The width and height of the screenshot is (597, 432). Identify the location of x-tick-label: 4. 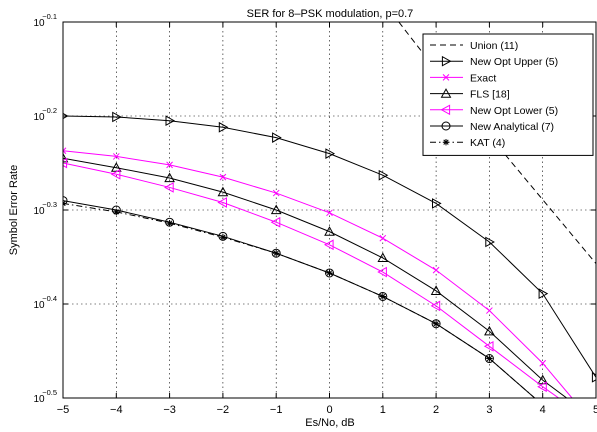
(543, 410).